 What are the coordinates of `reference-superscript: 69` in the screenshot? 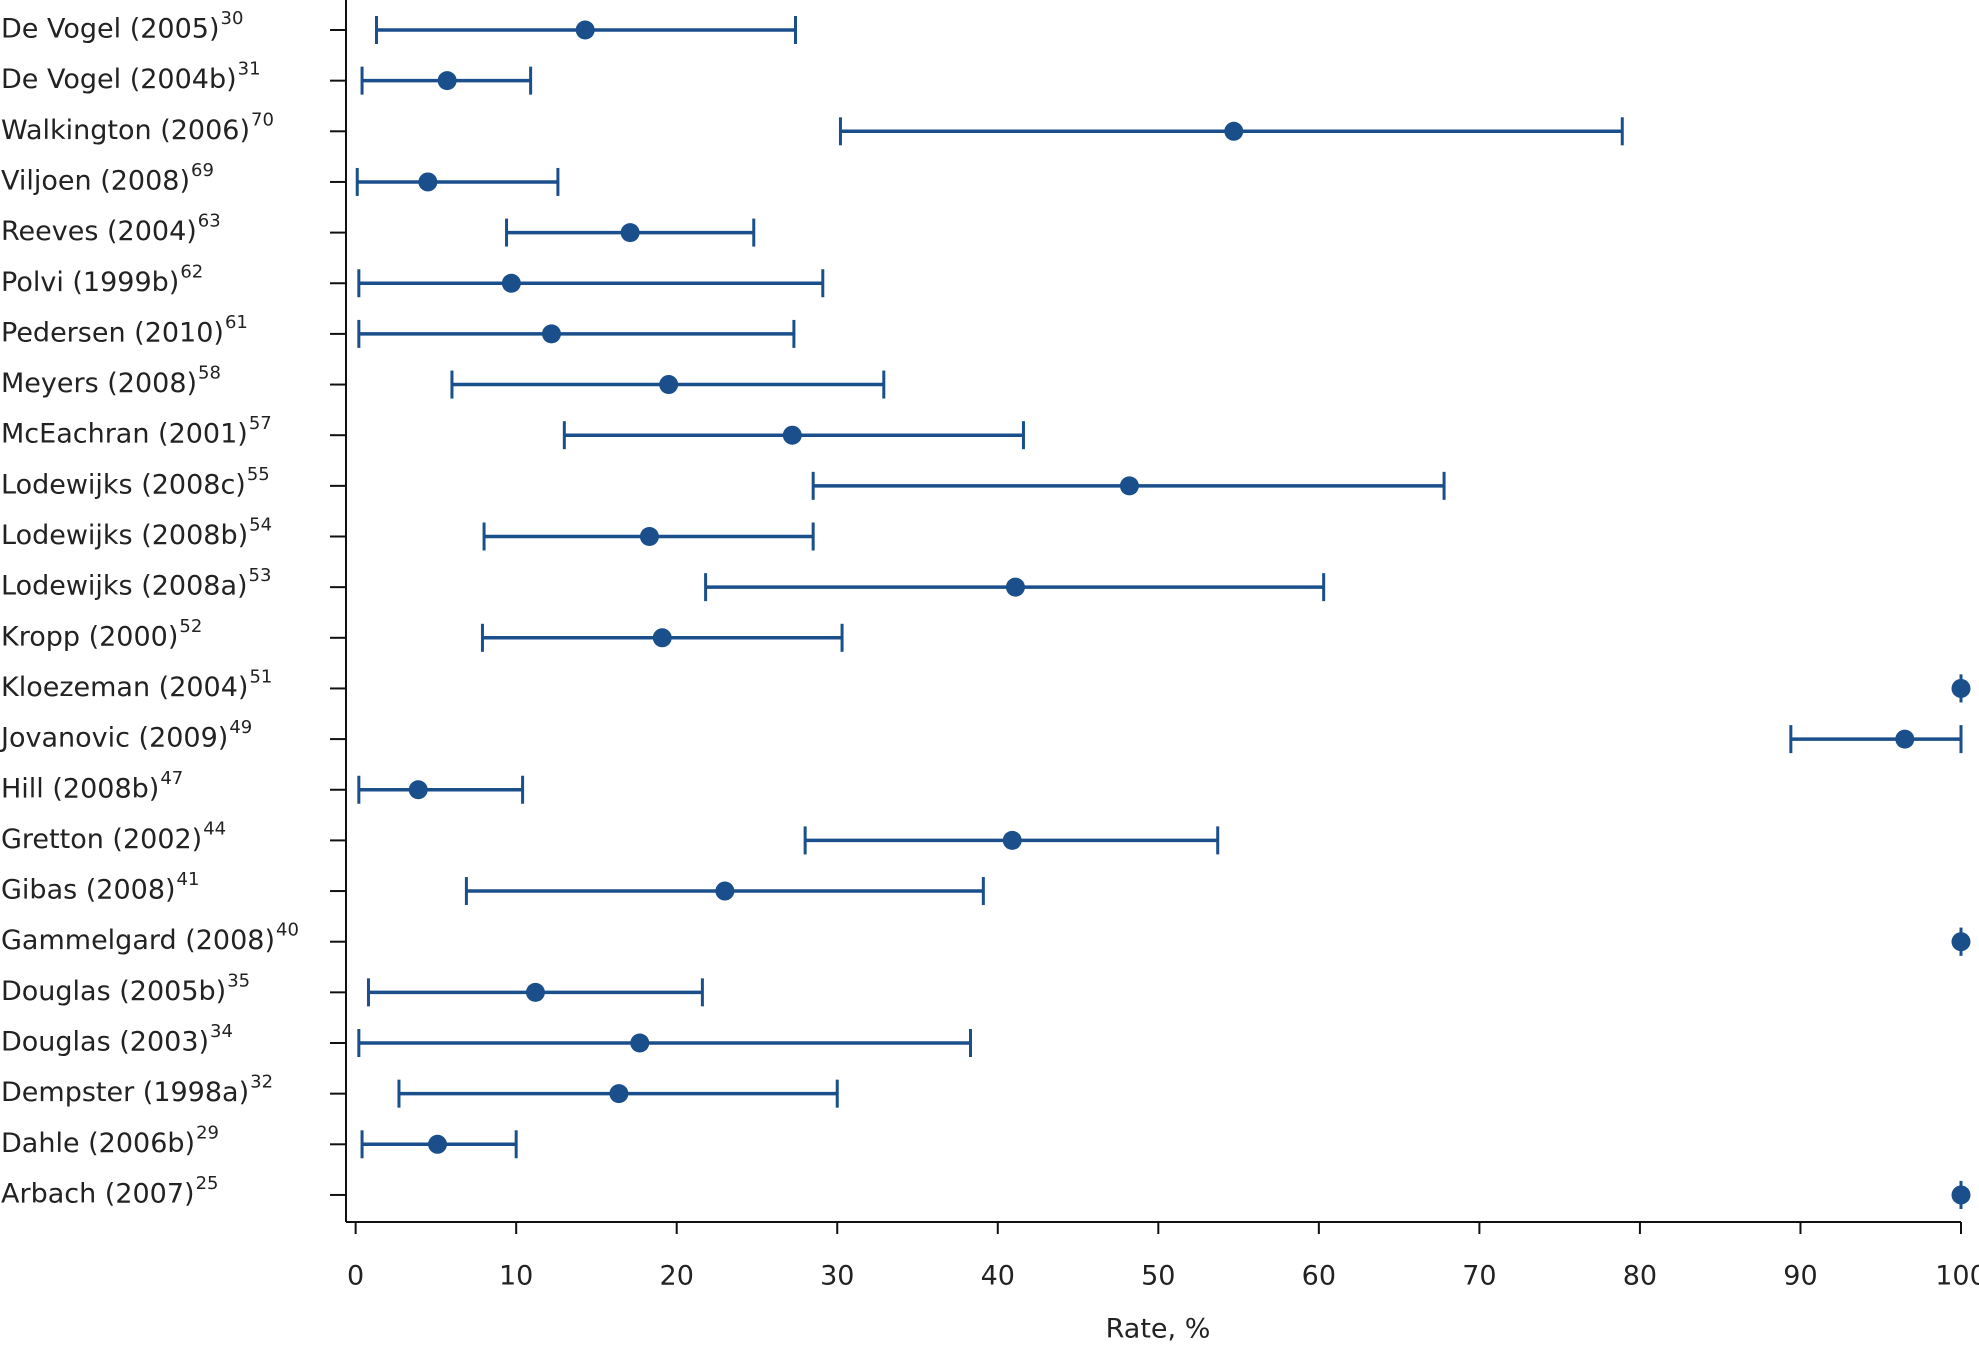 It's located at (202, 170).